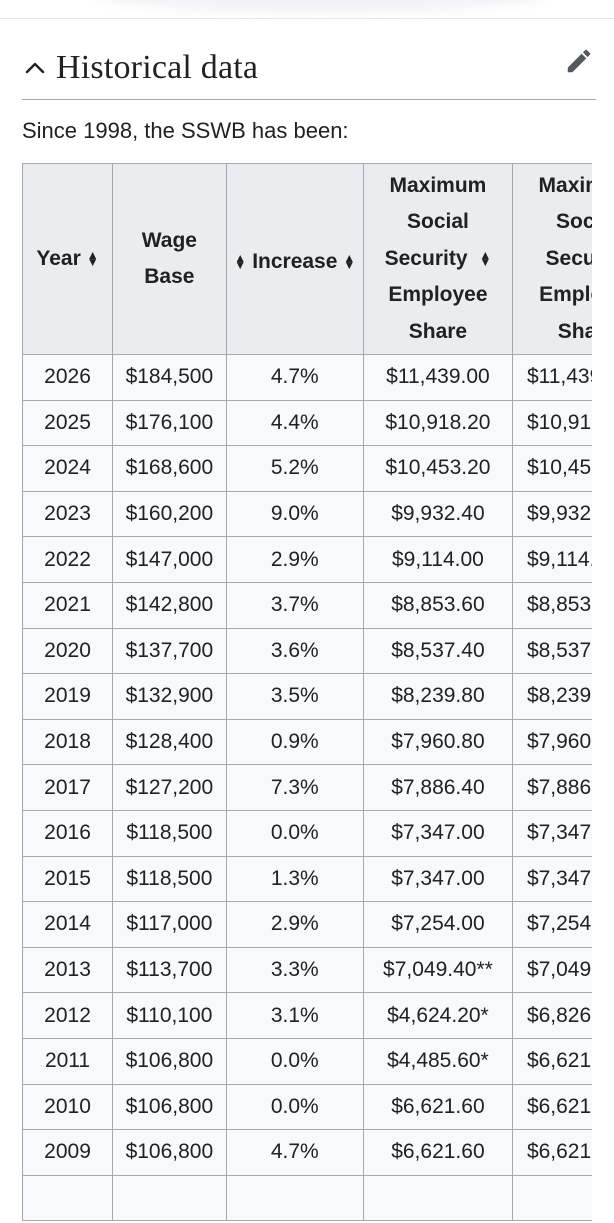  Describe the element at coordinates (169, 259) in the screenshot. I see `header-wage-base: Wage Base` at that location.